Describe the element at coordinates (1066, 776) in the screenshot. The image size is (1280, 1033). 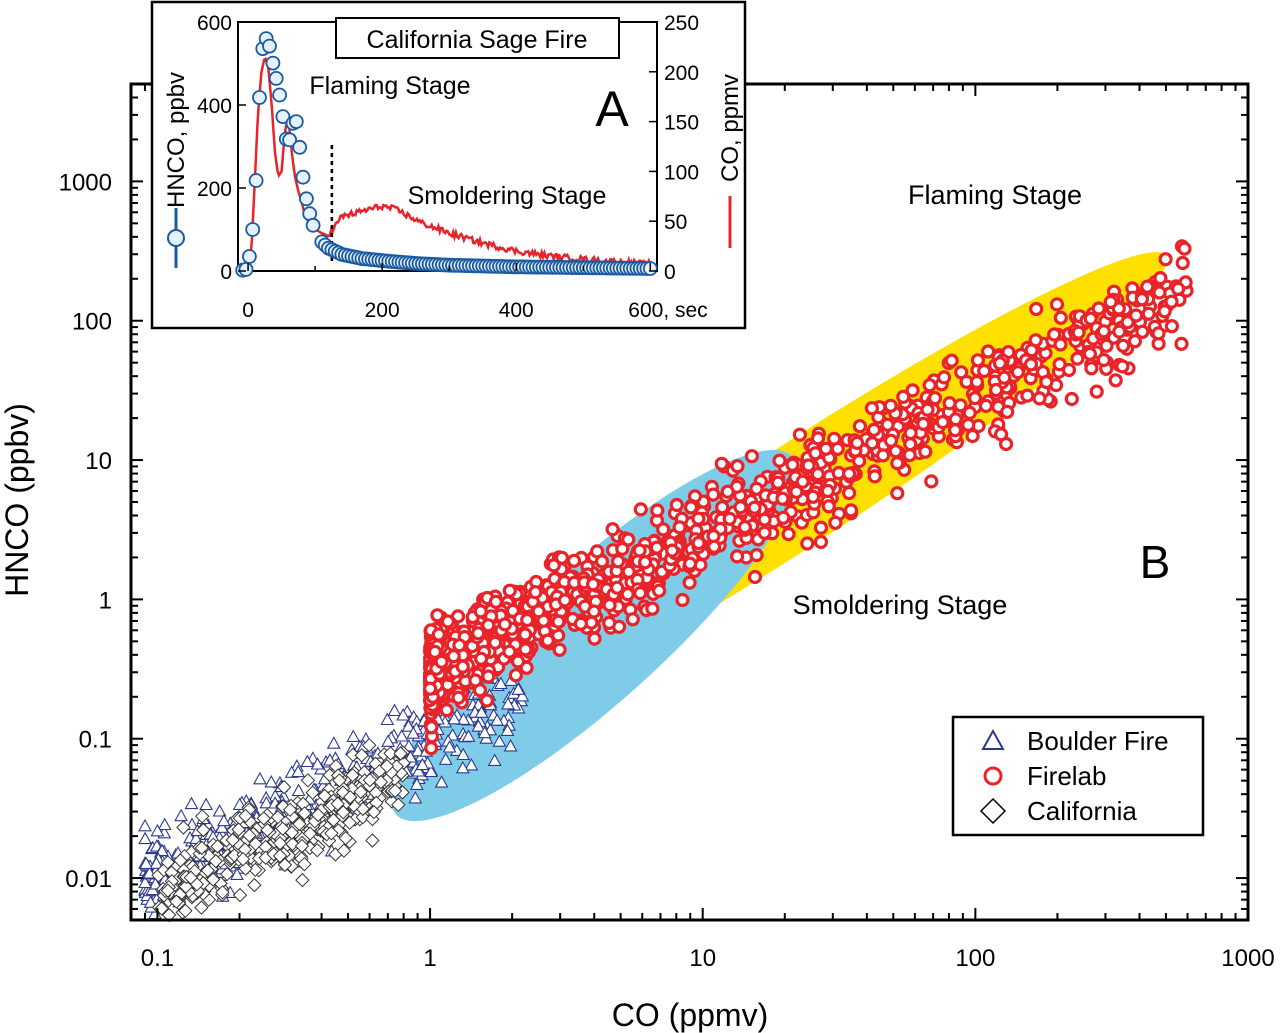
I see `legend-firelab: Firelab` at that location.